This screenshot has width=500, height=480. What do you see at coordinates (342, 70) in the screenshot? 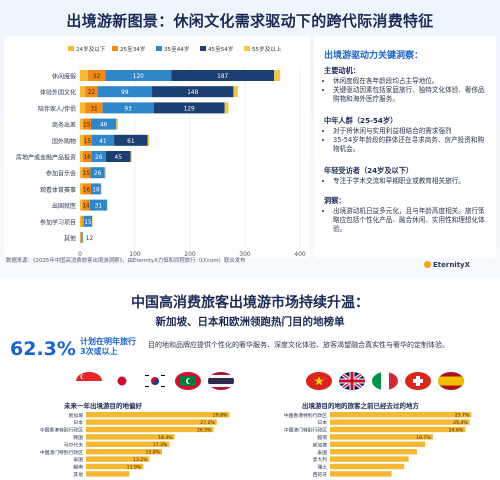
I see `insight-heading: 主要动机：` at bounding box center [342, 70].